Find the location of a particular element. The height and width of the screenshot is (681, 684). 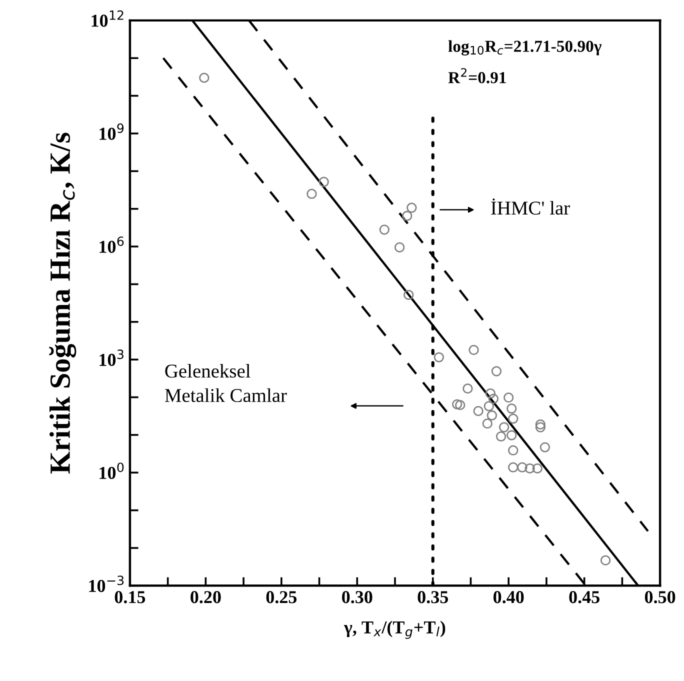

annotation: İHMC' lar is located at coordinates (530, 206).